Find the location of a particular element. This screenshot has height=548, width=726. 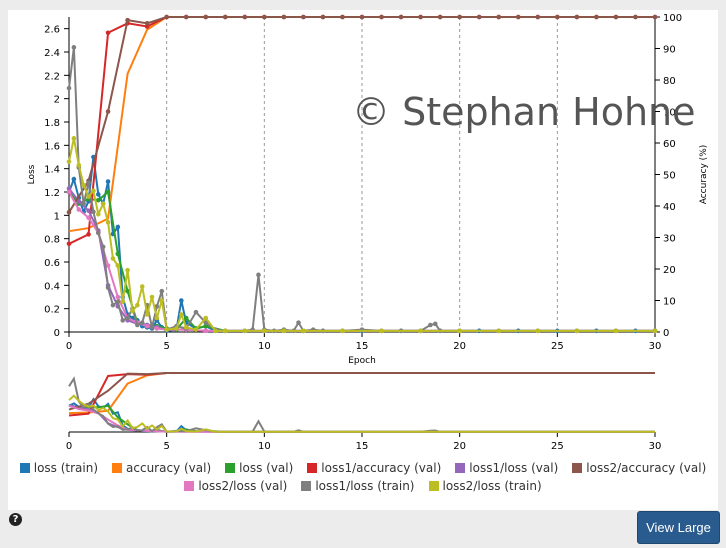

legend-item: loss (val) is located at coordinates (259, 468).